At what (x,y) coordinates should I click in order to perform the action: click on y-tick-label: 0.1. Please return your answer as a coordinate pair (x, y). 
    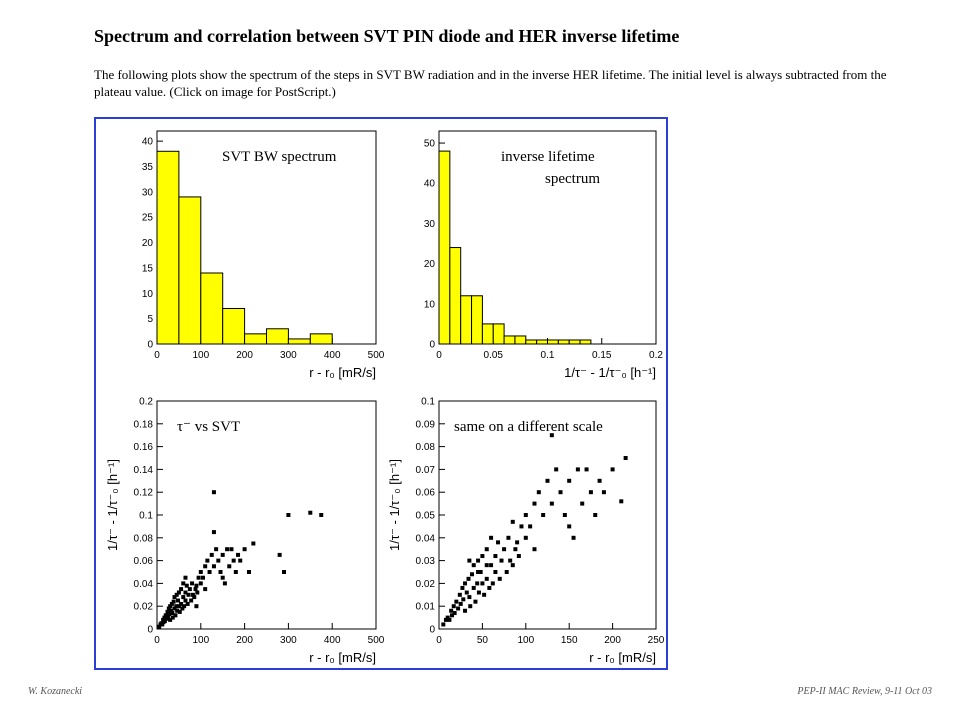
    Looking at the image, I should click on (146, 516).